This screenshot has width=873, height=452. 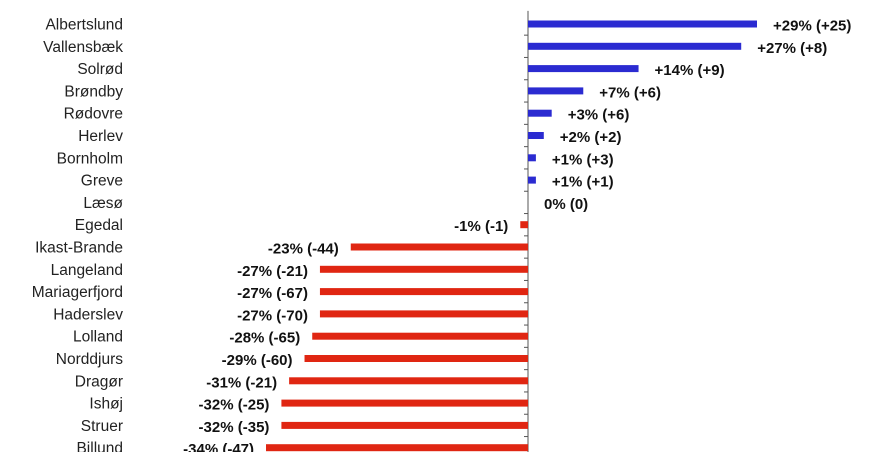 What do you see at coordinates (77, 292) in the screenshot?
I see `category-label: Mariagerfjord` at bounding box center [77, 292].